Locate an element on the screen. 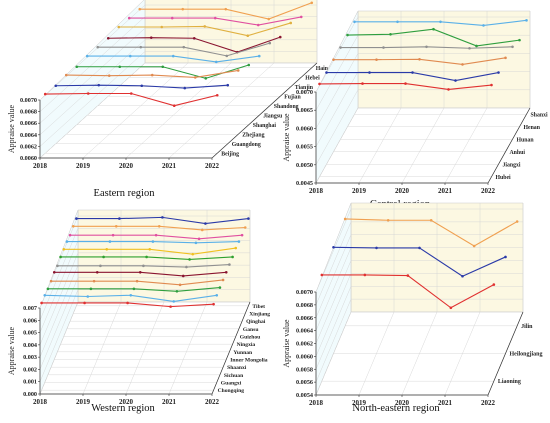  panel-title: Western region is located at coordinates (123, 408).